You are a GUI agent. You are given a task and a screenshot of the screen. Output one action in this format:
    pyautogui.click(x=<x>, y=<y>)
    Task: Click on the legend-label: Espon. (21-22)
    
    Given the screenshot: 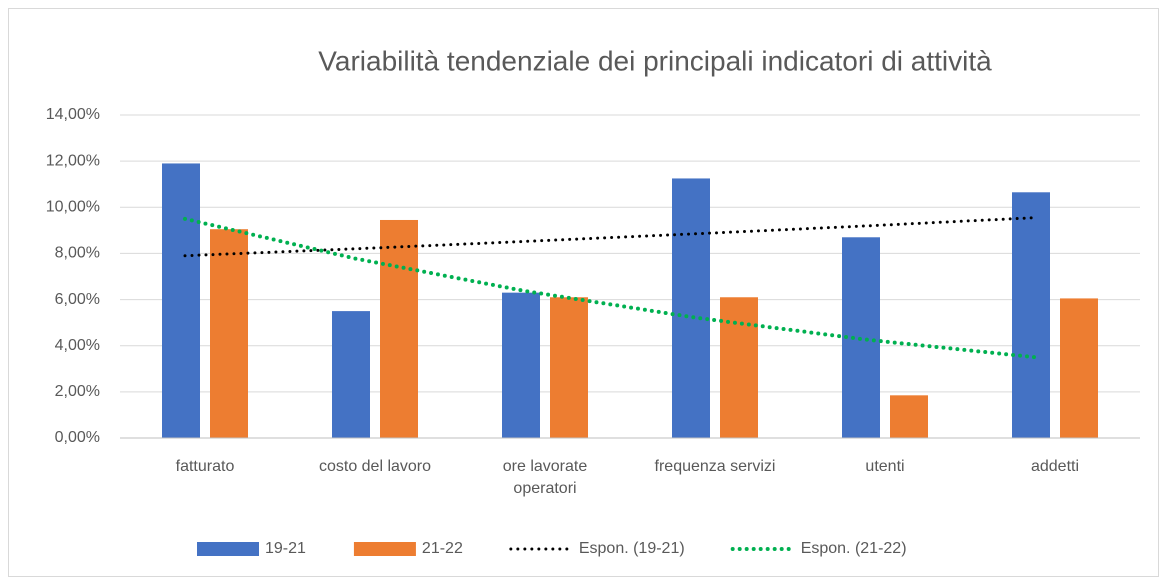 What is the action you would take?
    pyautogui.click(x=854, y=548)
    